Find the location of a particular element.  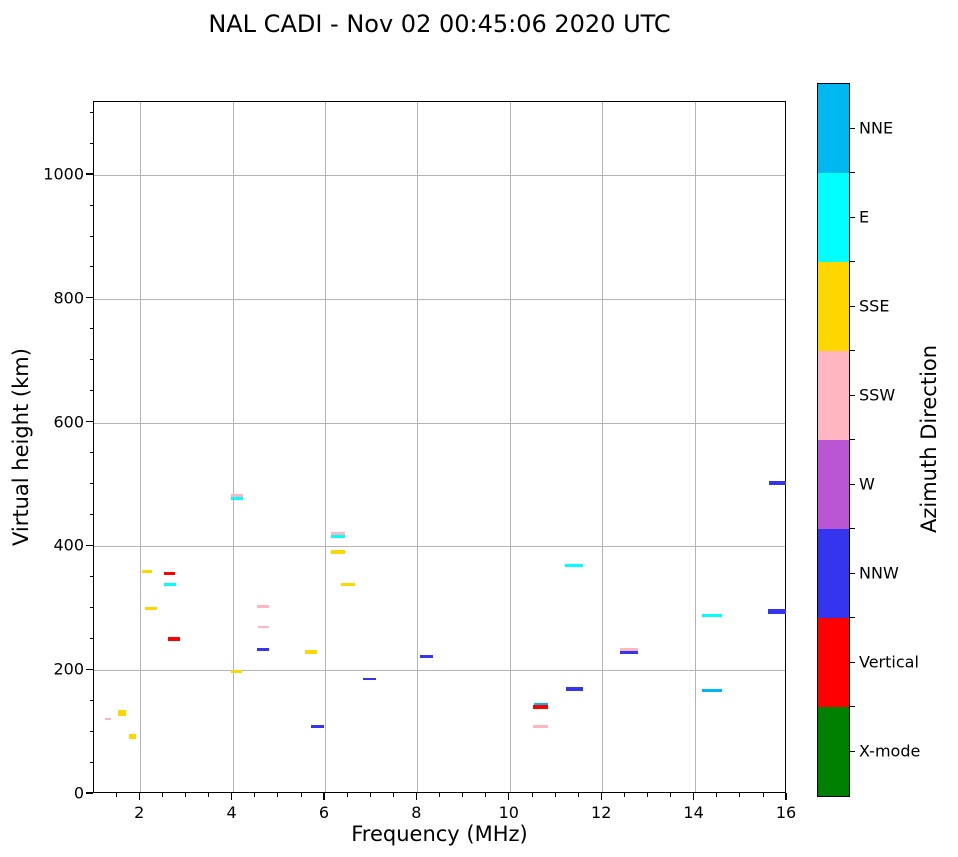

y-tick-label: 200 is located at coordinates (68, 669).